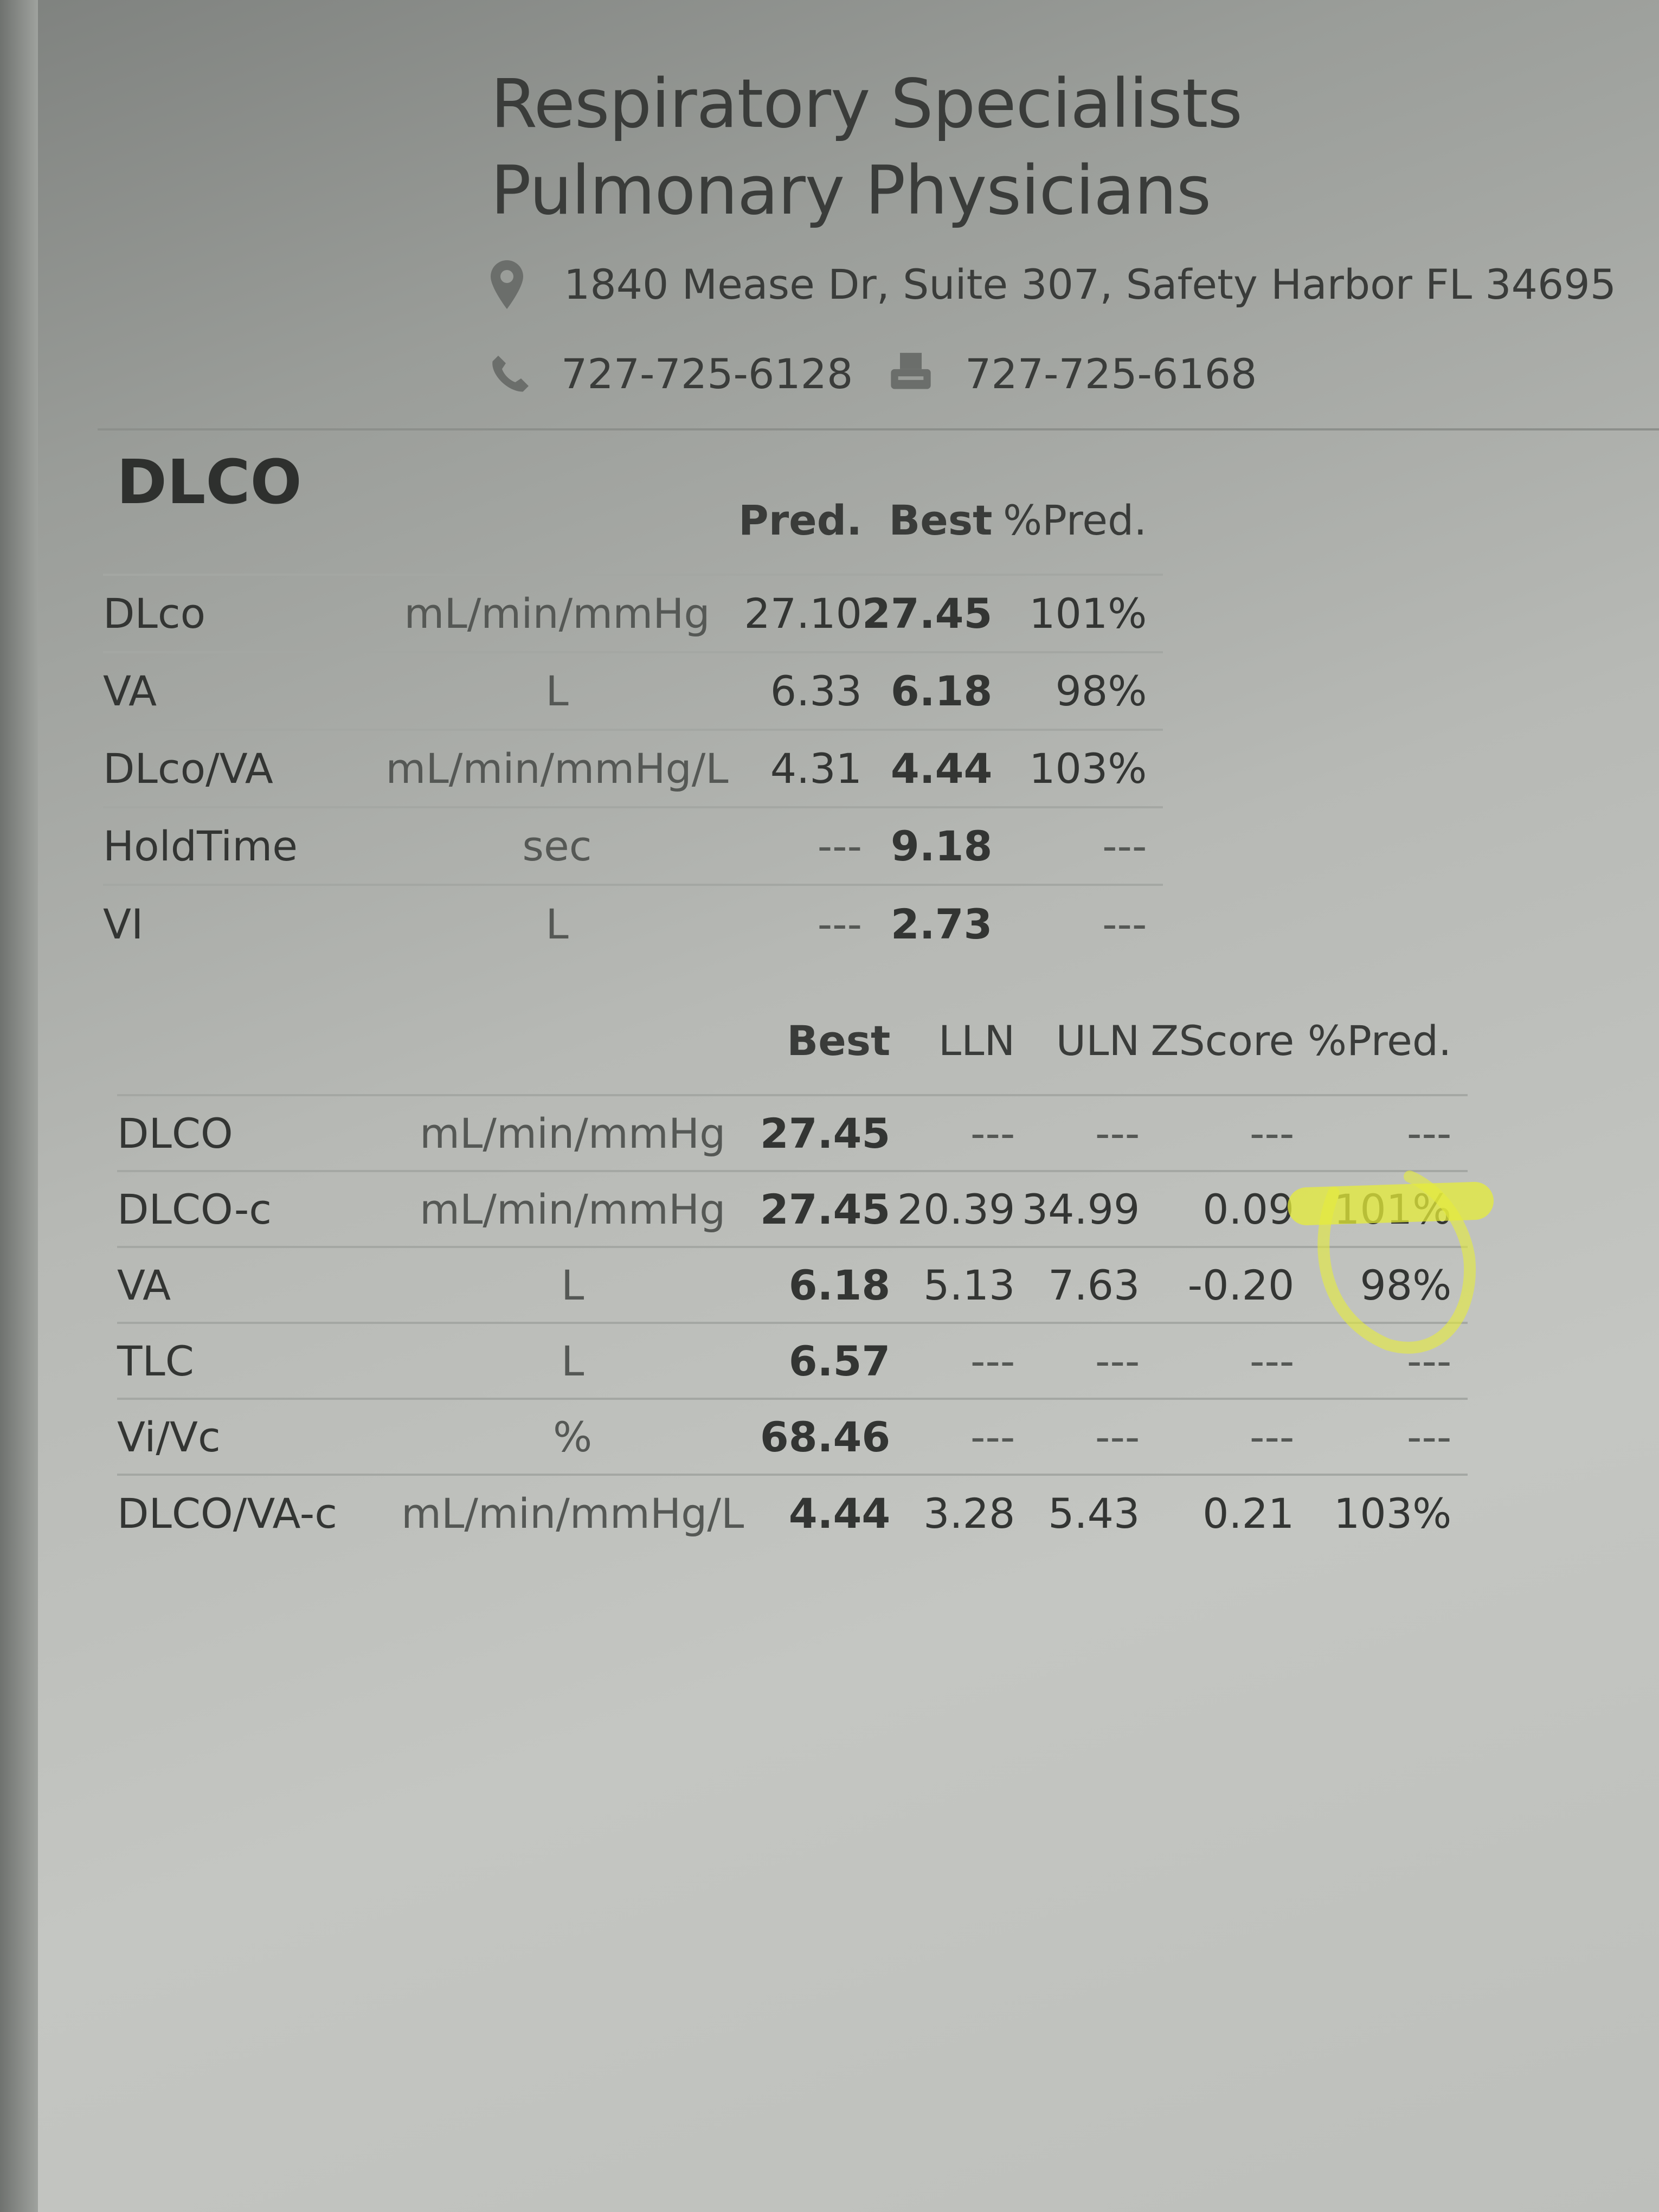  What do you see at coordinates (1111, 374) in the screenshot?
I see `fax-number: 727-725-6168` at bounding box center [1111, 374].